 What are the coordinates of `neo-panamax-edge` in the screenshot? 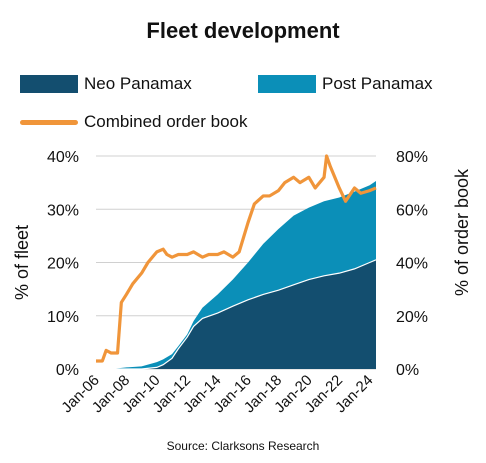 It's located at (236, 314).